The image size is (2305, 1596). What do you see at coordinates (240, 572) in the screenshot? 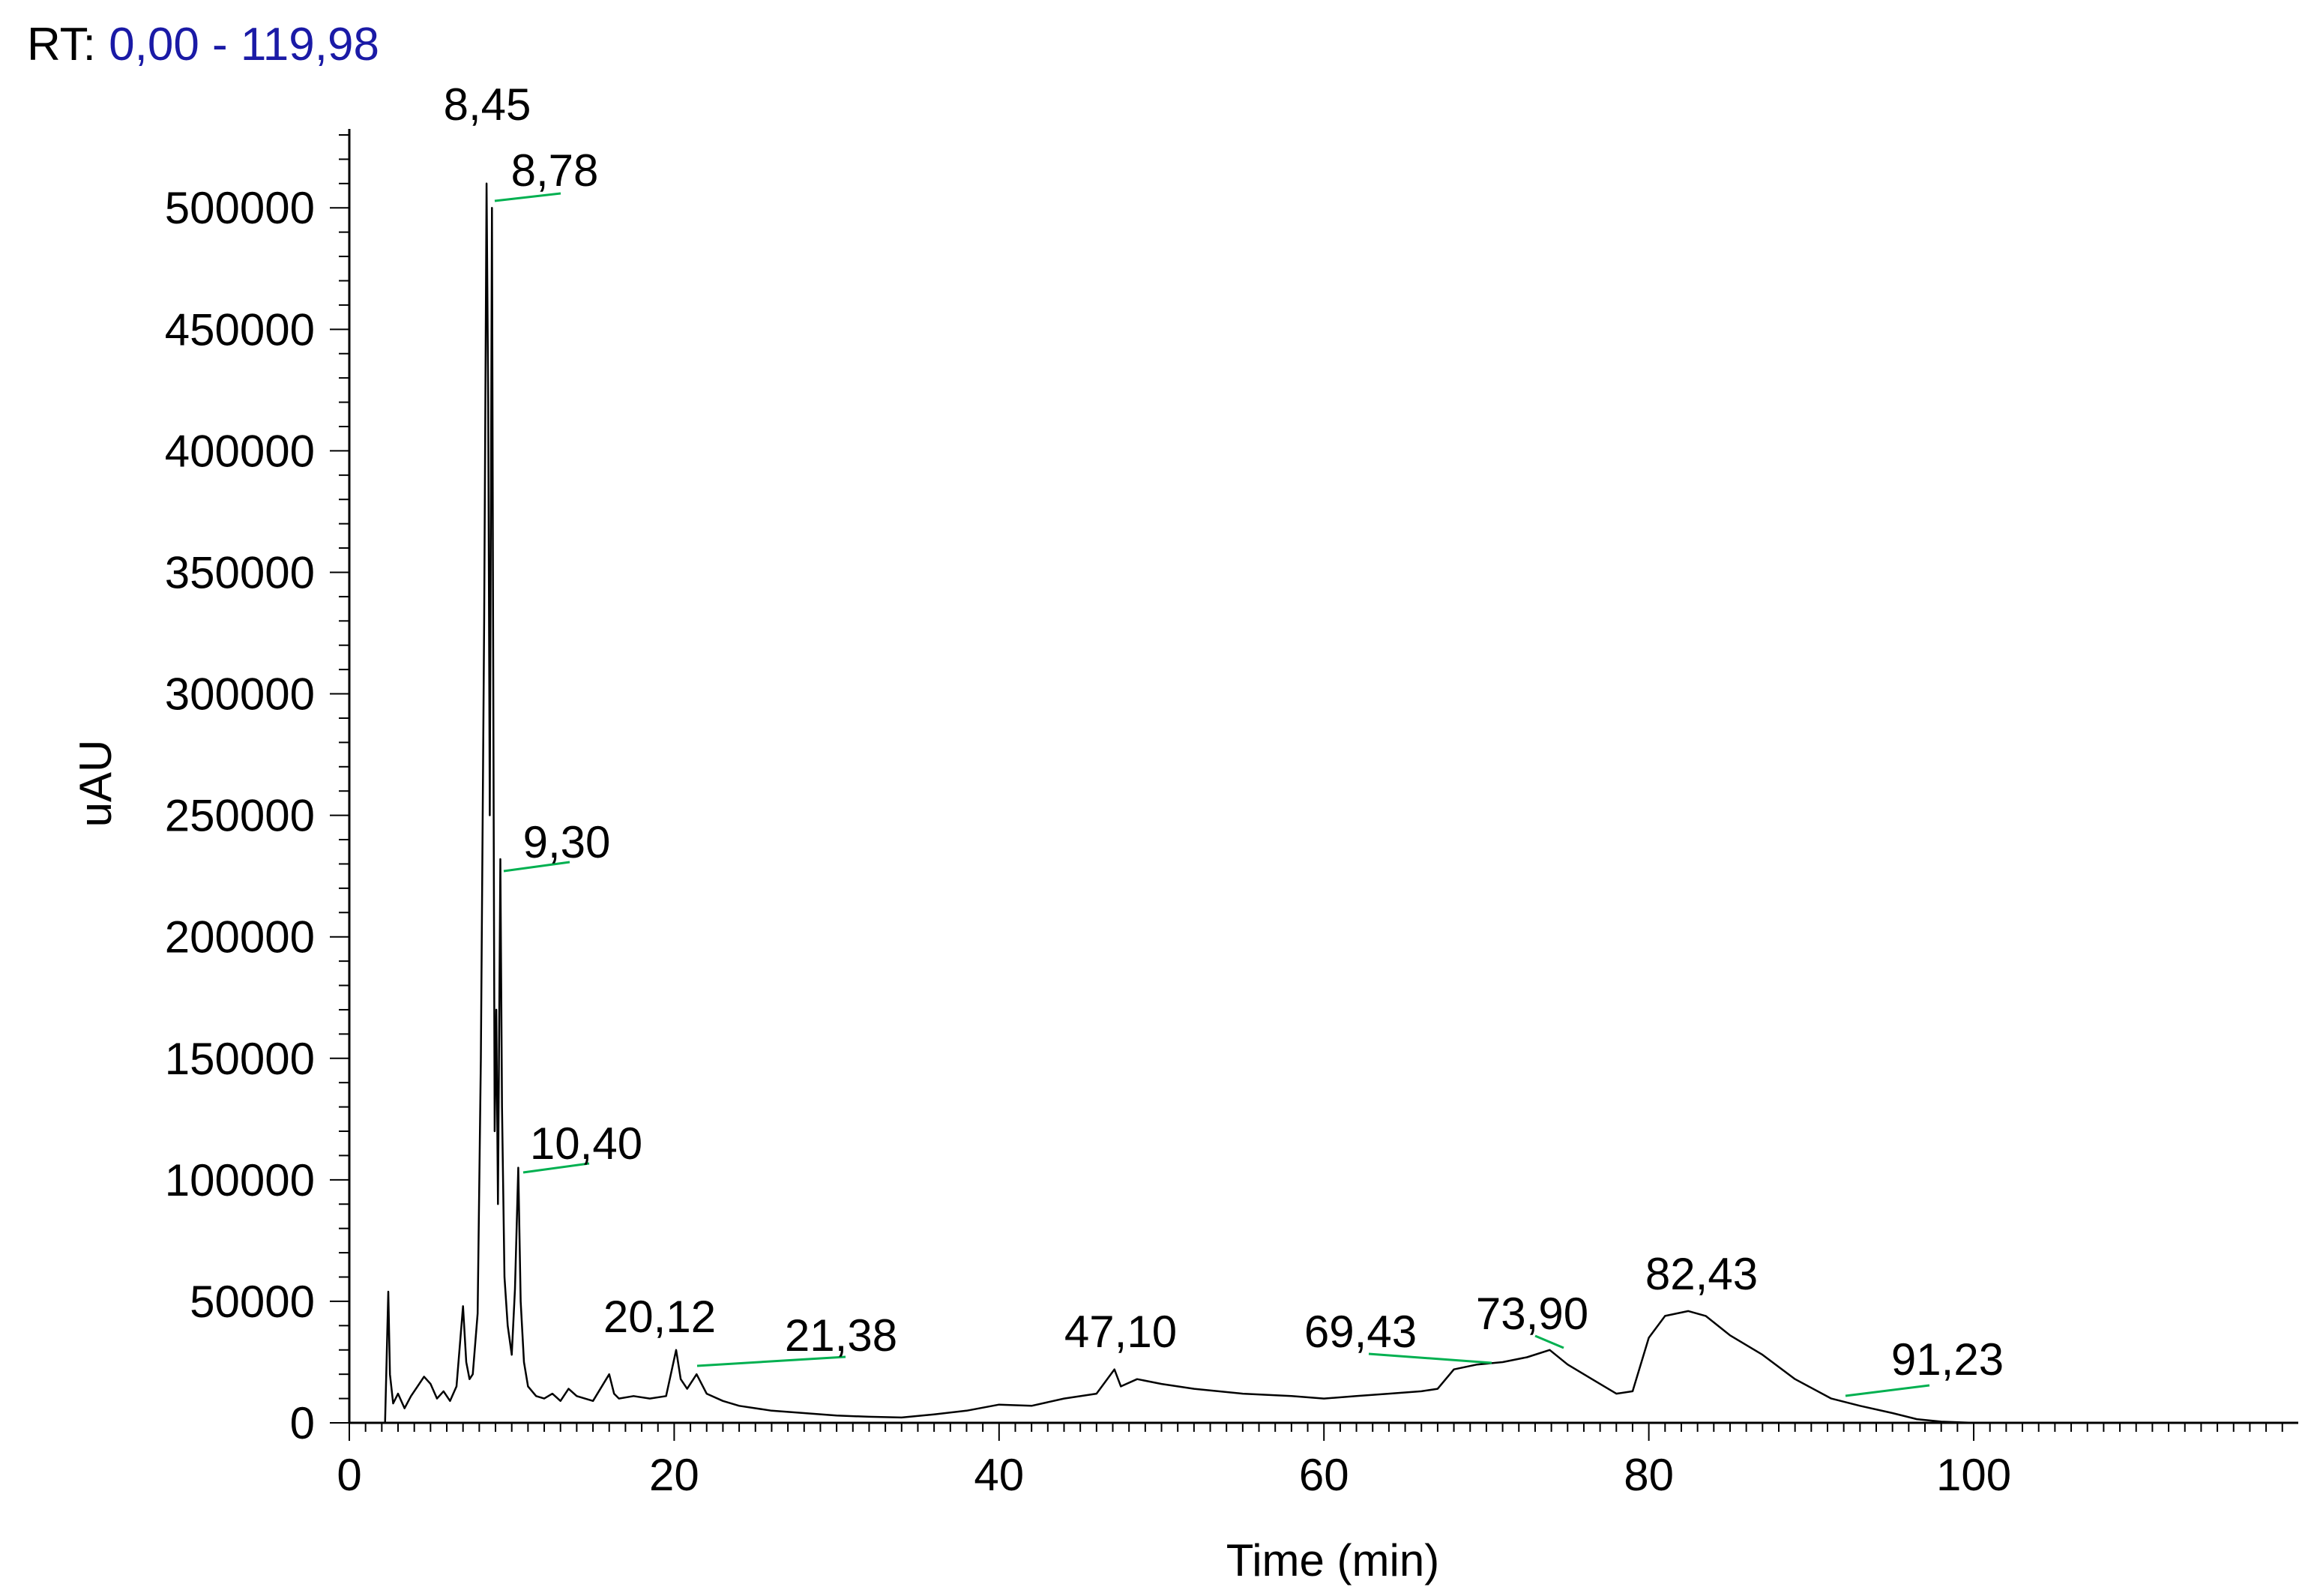
I see `y-tick-label: 350000` at bounding box center [240, 572].